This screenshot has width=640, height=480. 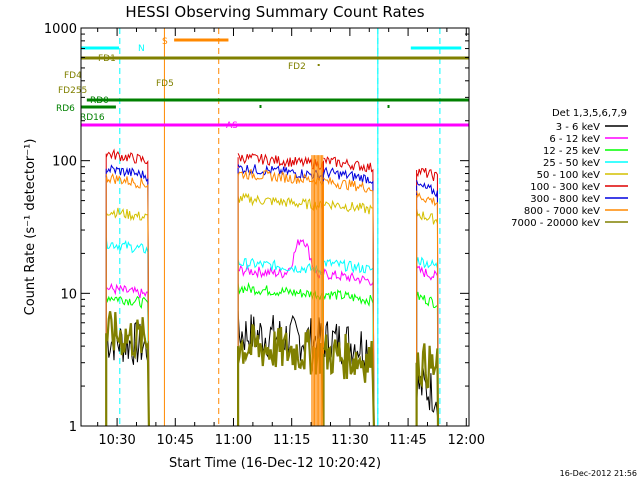 I want to click on legend-entry-label: 6 - 12 keV, so click(x=574, y=139).